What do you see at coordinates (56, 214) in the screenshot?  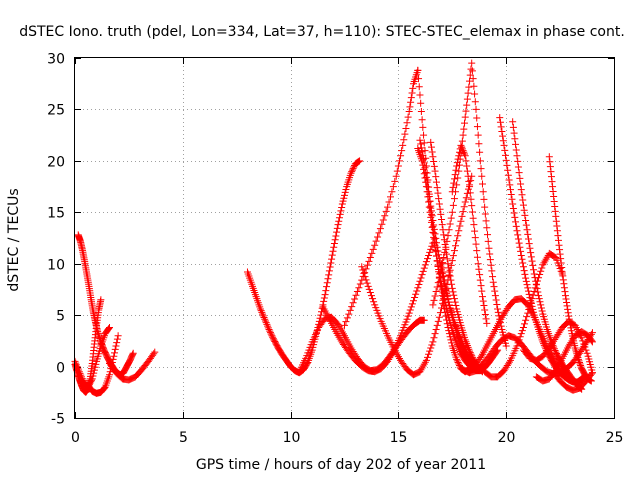 I see `y-tick-label: 15` at bounding box center [56, 214].